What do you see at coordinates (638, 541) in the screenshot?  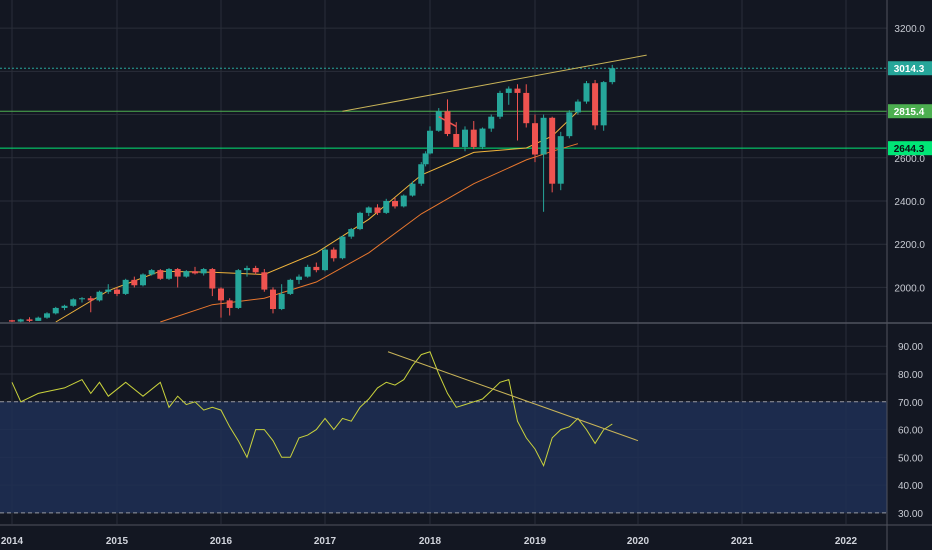 I see `time-label-2020: 2020` at bounding box center [638, 541].